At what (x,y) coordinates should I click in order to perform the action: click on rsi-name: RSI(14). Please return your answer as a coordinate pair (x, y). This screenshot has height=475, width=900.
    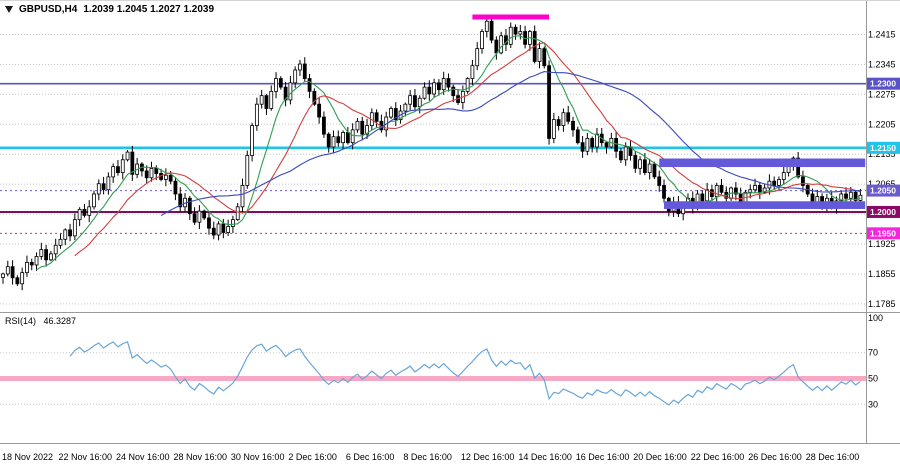
    Looking at the image, I should click on (21, 321).